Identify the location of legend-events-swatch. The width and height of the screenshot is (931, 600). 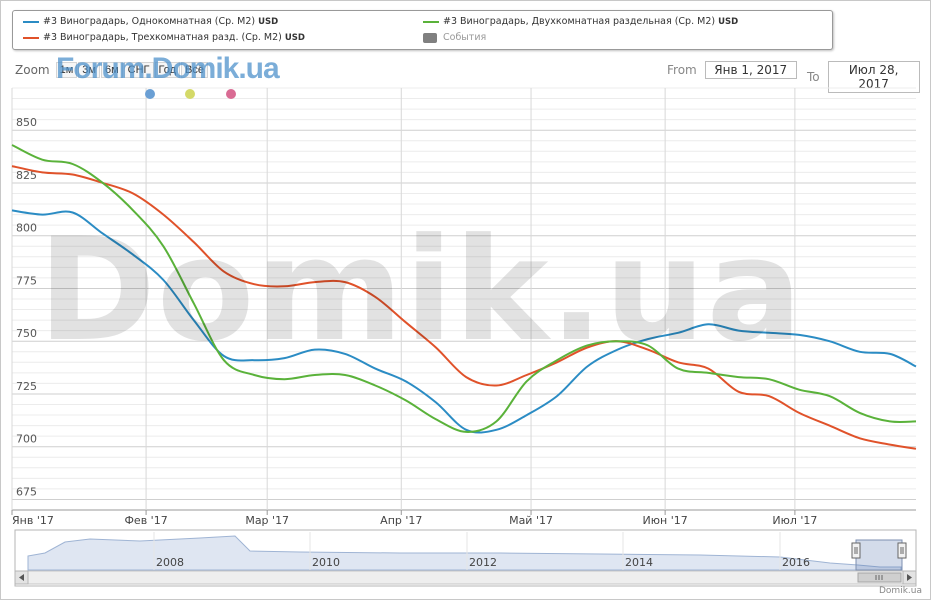
(430, 37).